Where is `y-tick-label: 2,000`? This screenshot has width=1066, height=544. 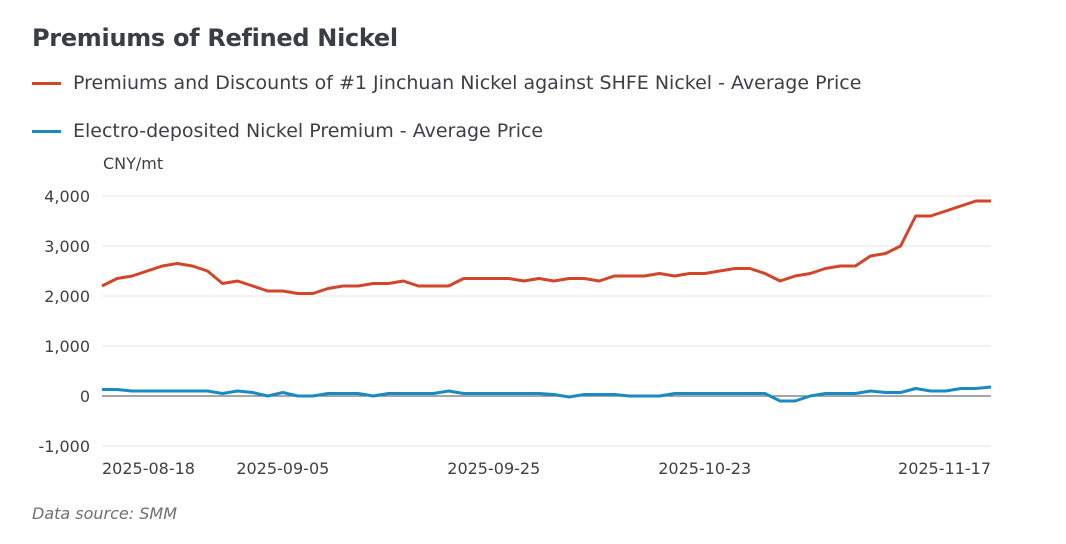 y-tick-label: 2,000 is located at coordinates (67, 296).